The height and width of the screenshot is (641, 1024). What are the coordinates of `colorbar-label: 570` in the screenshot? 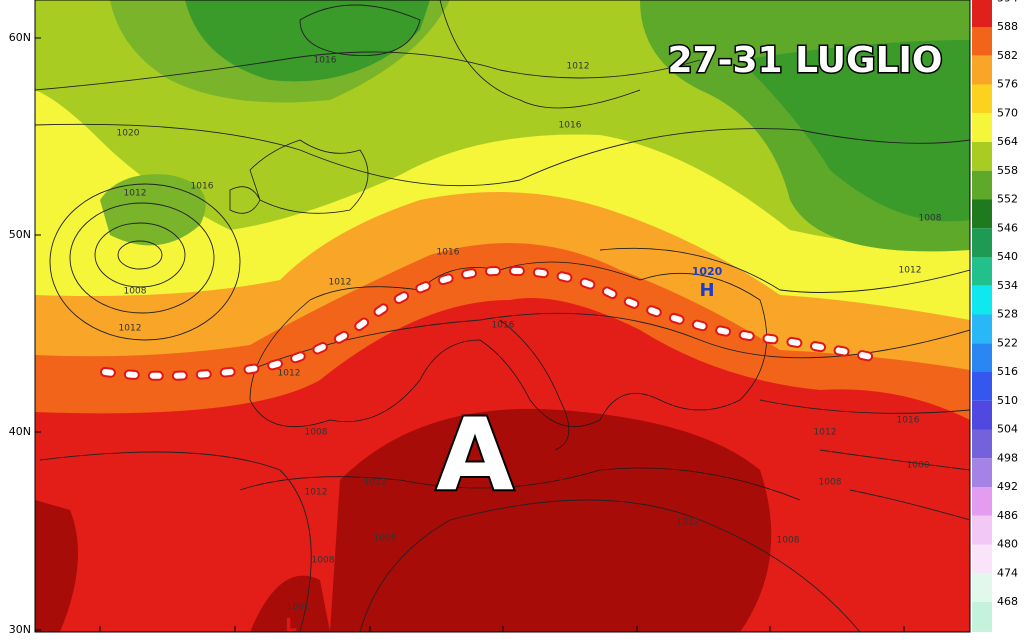 It's located at (1007, 112).